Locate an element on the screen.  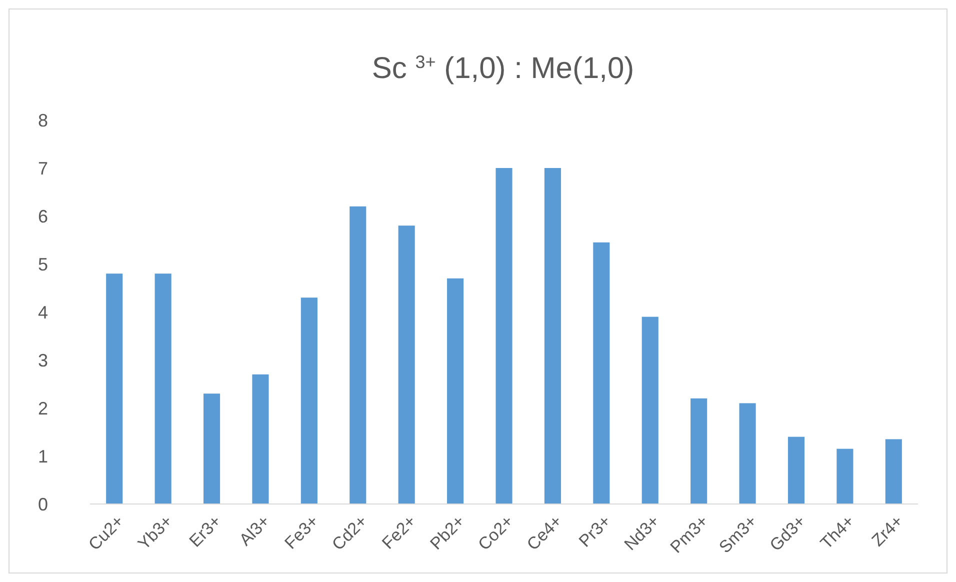
y-tick-label: 4 is located at coordinates (43, 312).